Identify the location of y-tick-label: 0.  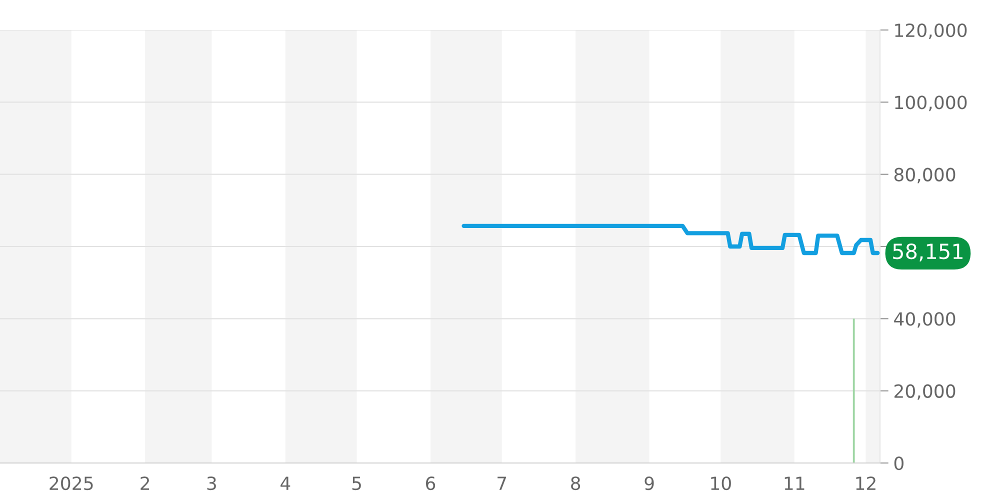
(899, 463).